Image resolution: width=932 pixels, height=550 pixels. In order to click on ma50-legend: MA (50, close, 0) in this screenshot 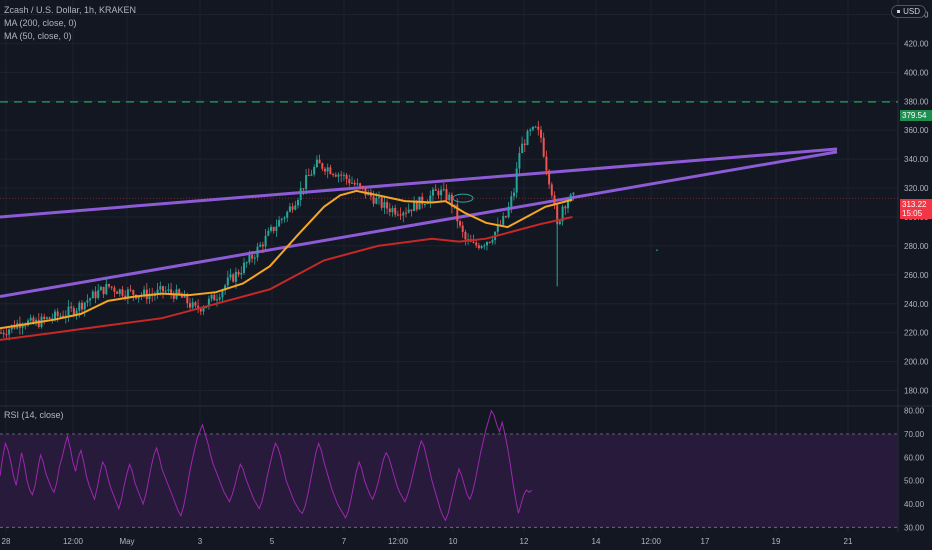, I will do `click(38, 36)`.